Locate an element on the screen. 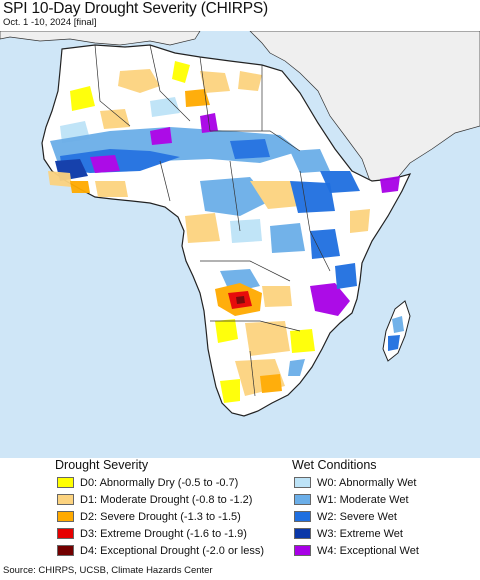  map-title: SPI 10-Day Drought Severity (CHIRPS) is located at coordinates (135, 8).